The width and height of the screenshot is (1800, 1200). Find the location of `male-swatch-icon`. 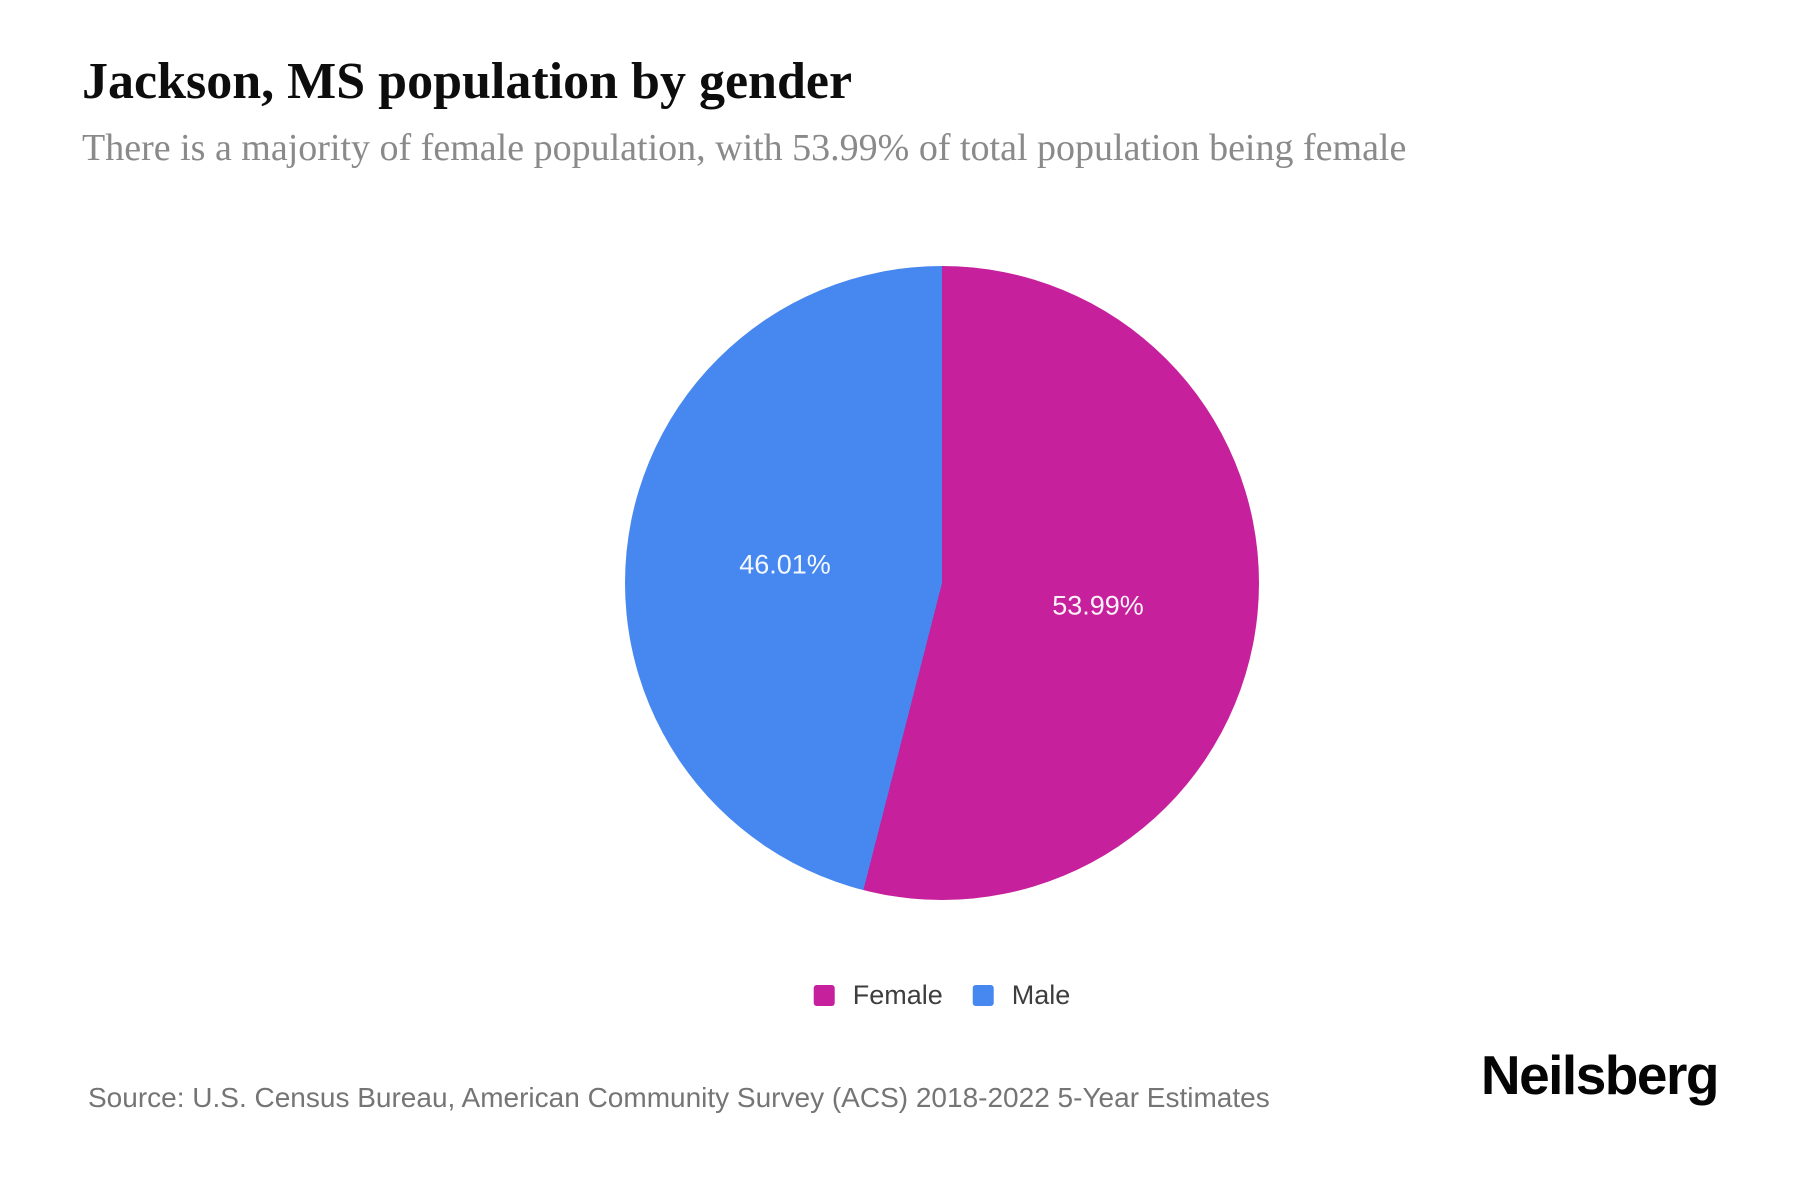

male-swatch-icon is located at coordinates (983, 995).